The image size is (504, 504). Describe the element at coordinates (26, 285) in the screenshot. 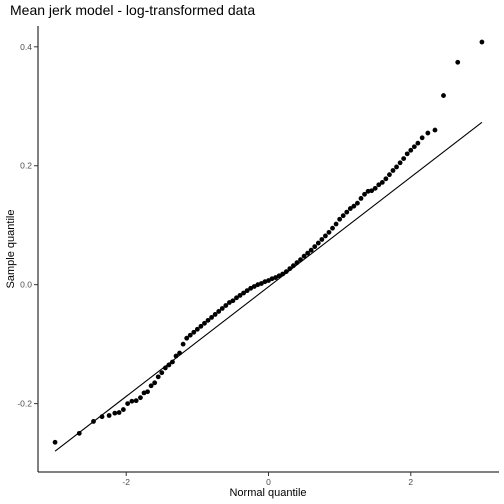

I see `y-tick-label: 0.0` at that location.